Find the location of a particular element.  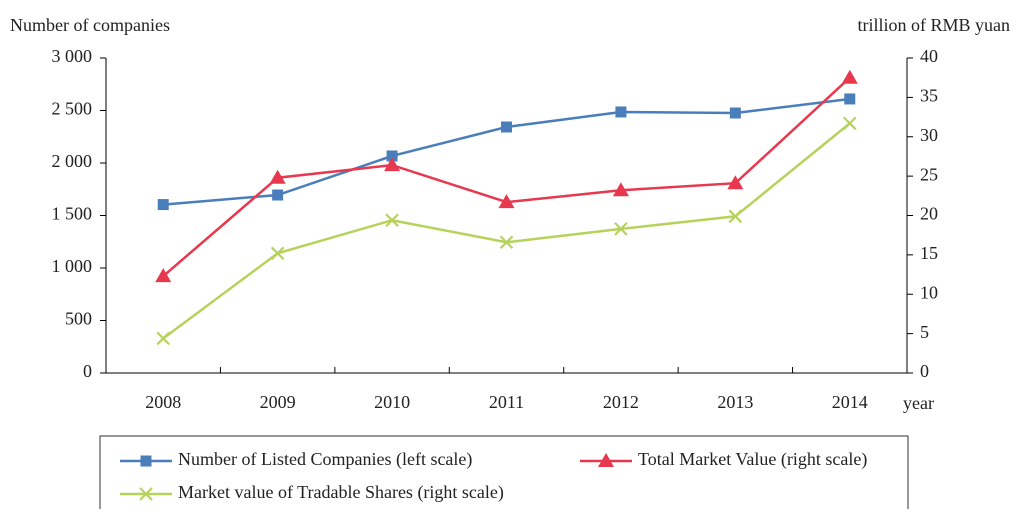

y-tick-label: 2 500 is located at coordinates (72, 109).